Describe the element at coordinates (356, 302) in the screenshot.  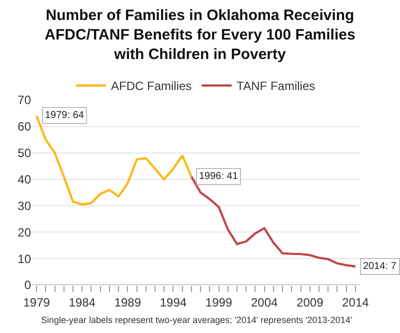
I see `x-tick-label: 2014` at that location.